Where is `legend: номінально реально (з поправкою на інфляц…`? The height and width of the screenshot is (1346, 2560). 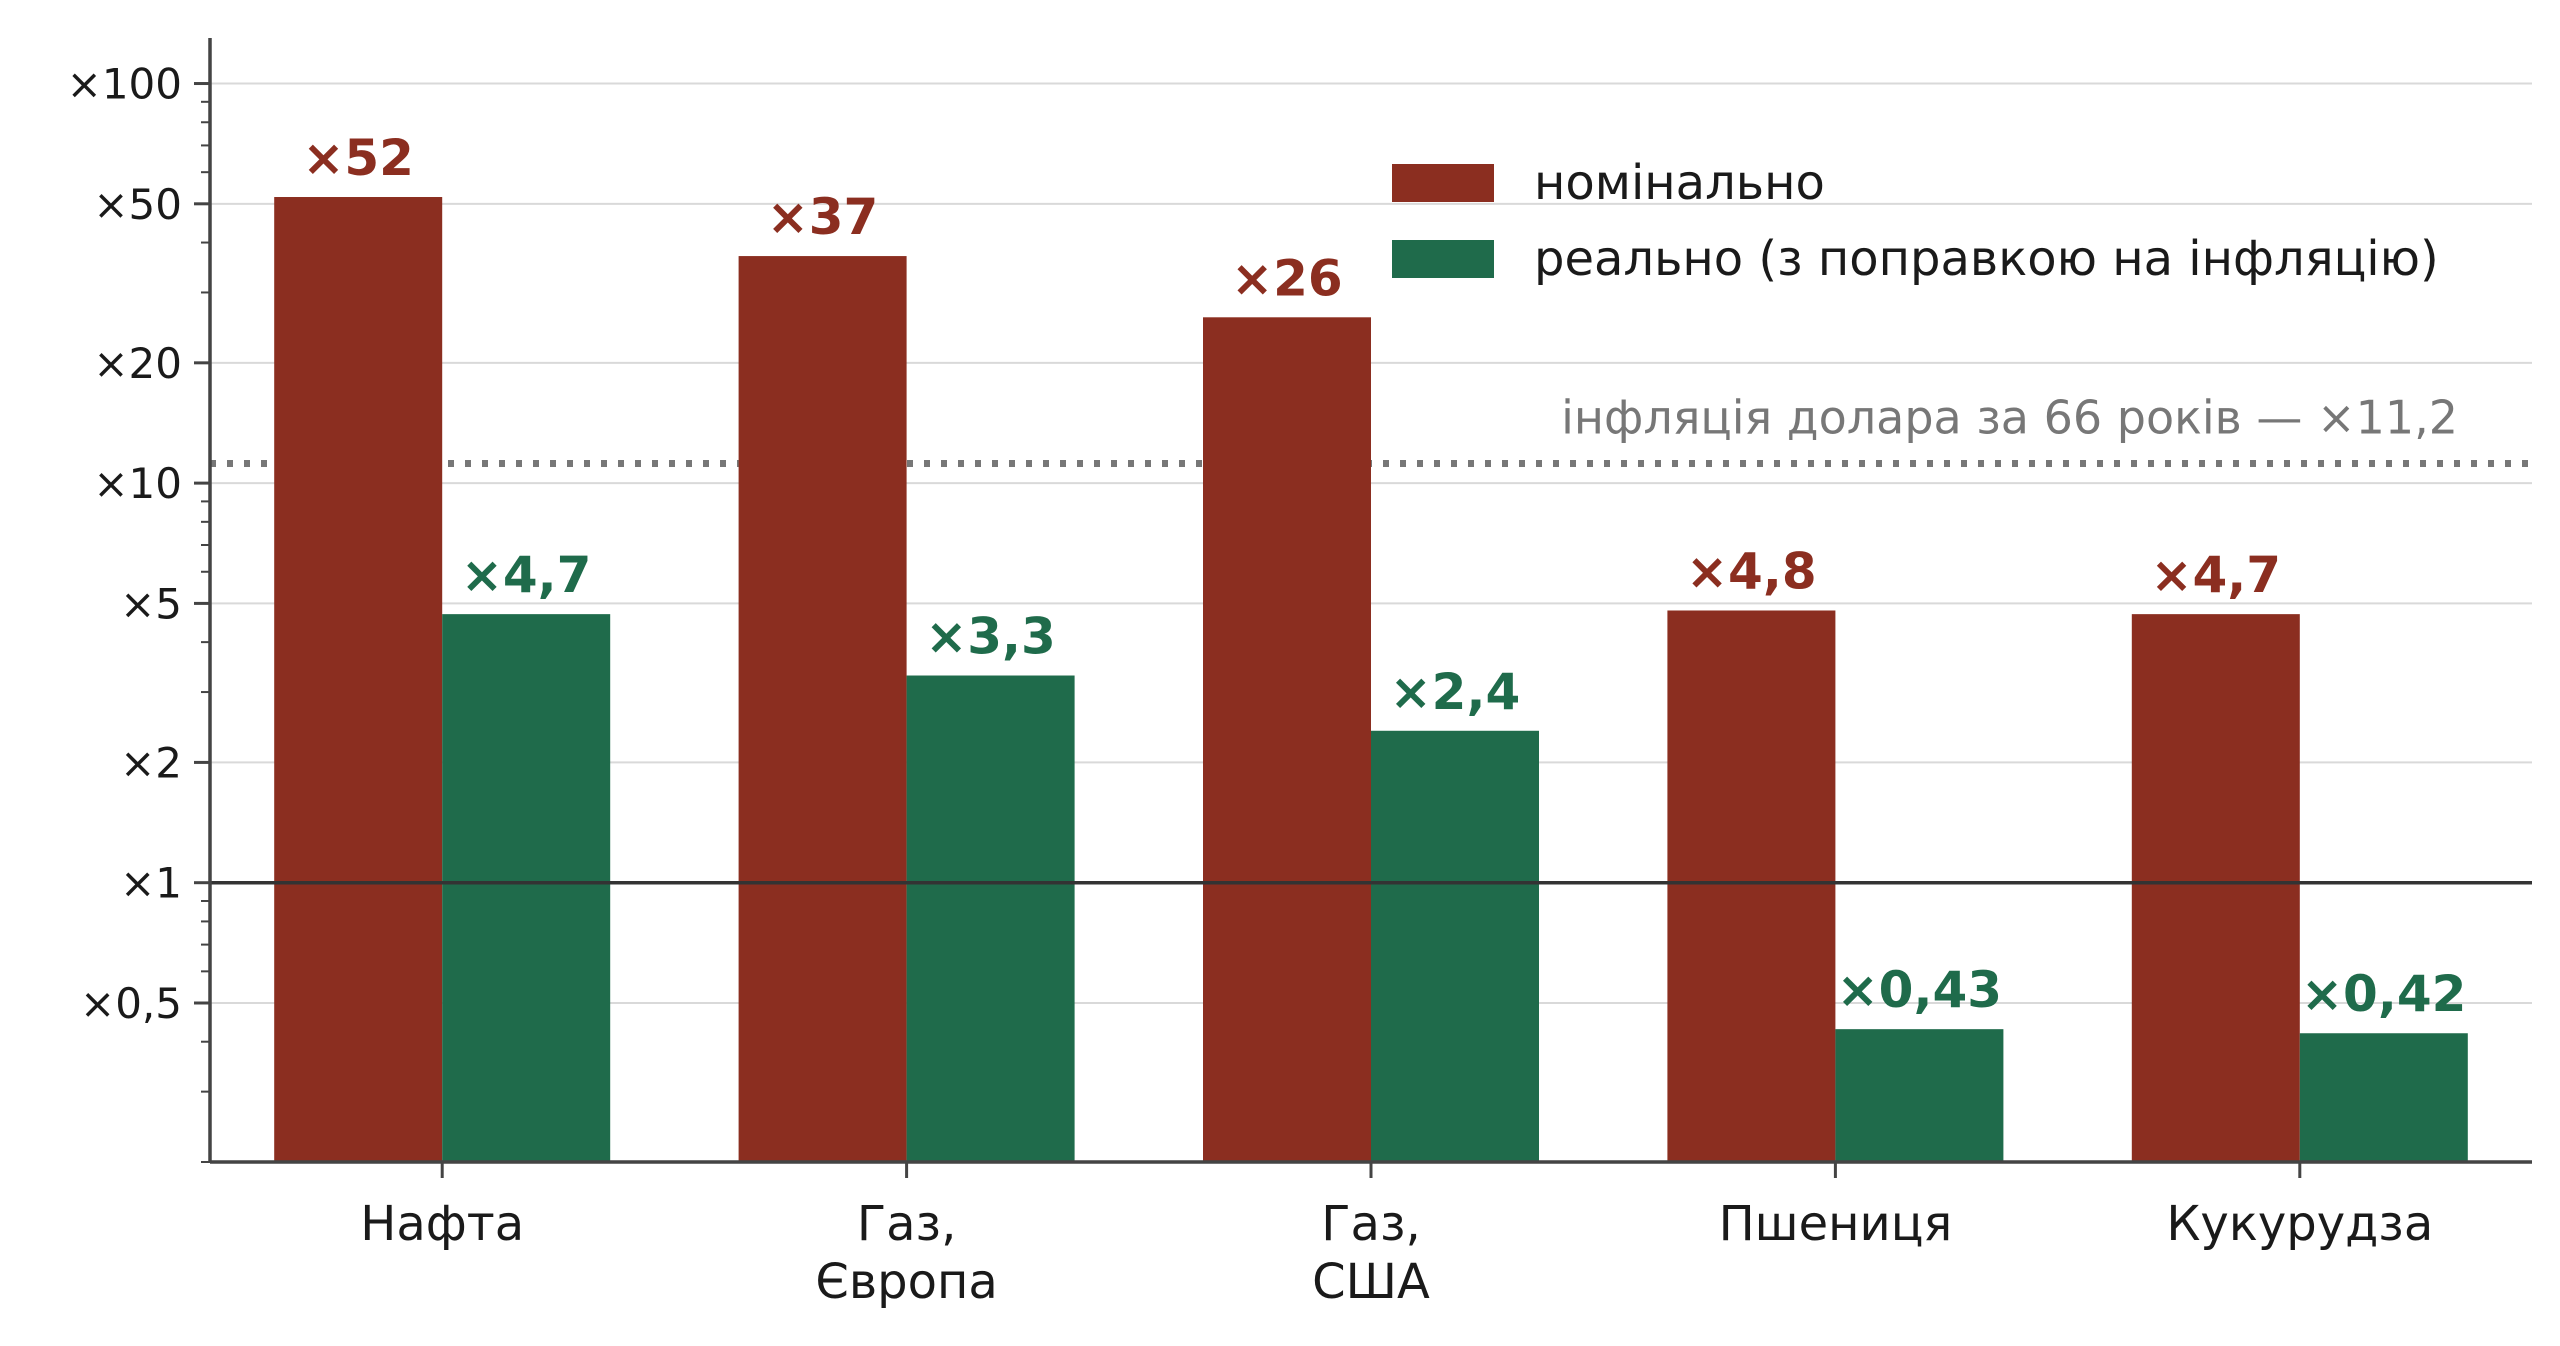 legend: номінально реально (з поправкою на інфляц… is located at coordinates (1915, 221).